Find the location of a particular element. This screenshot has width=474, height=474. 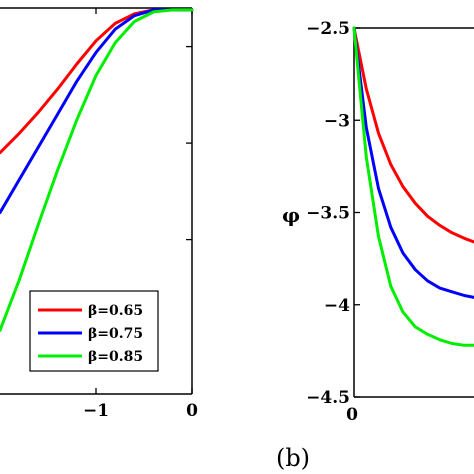

legend-label-0: β=0.65 is located at coordinates (115, 311).